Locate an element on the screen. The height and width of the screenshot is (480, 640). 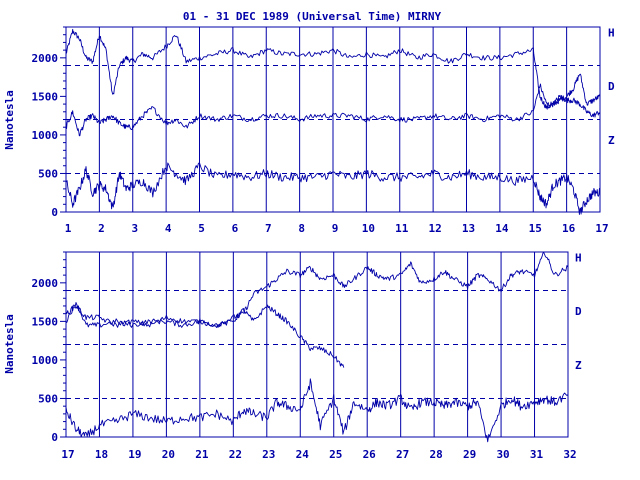
x-tick-label: 23 is located at coordinates (268, 454).